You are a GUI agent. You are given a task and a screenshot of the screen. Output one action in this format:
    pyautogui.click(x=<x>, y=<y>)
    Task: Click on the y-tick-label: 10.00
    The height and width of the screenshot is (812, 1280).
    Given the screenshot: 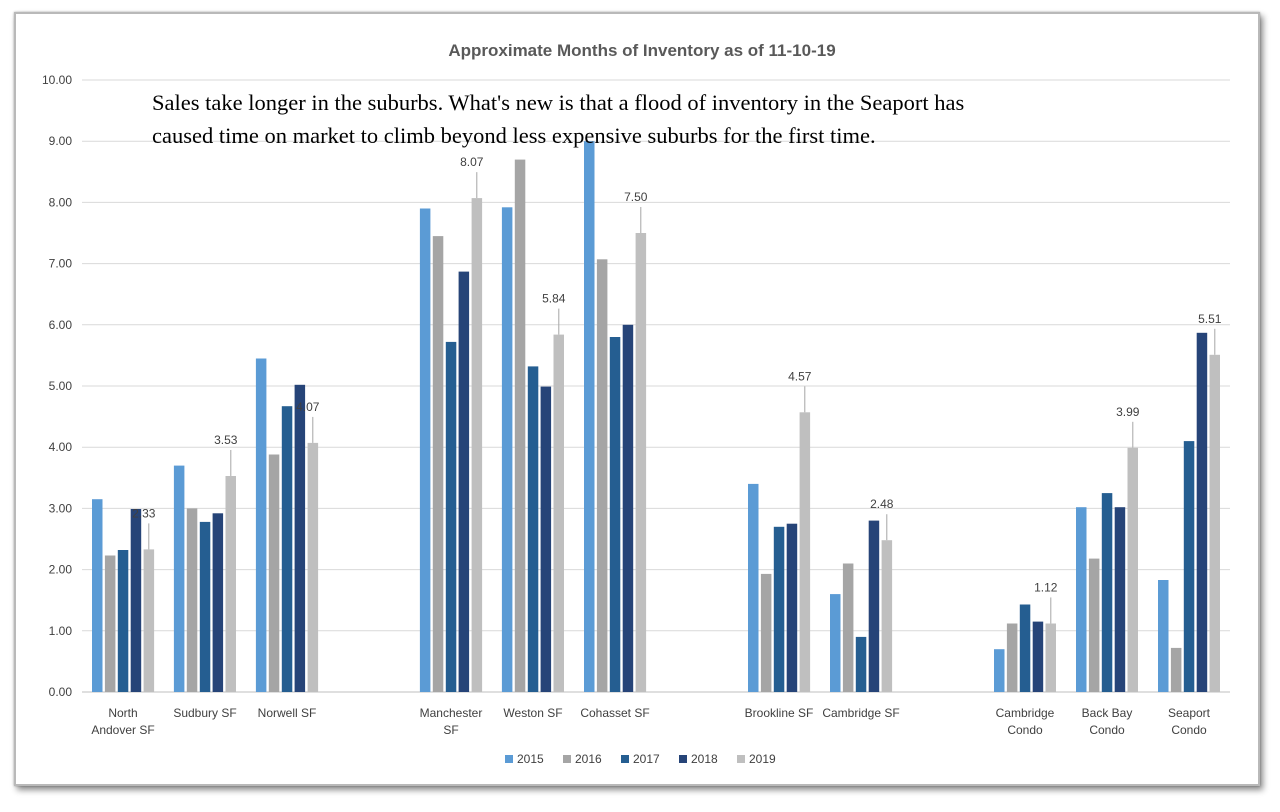 What is the action you would take?
    pyautogui.click(x=57, y=80)
    